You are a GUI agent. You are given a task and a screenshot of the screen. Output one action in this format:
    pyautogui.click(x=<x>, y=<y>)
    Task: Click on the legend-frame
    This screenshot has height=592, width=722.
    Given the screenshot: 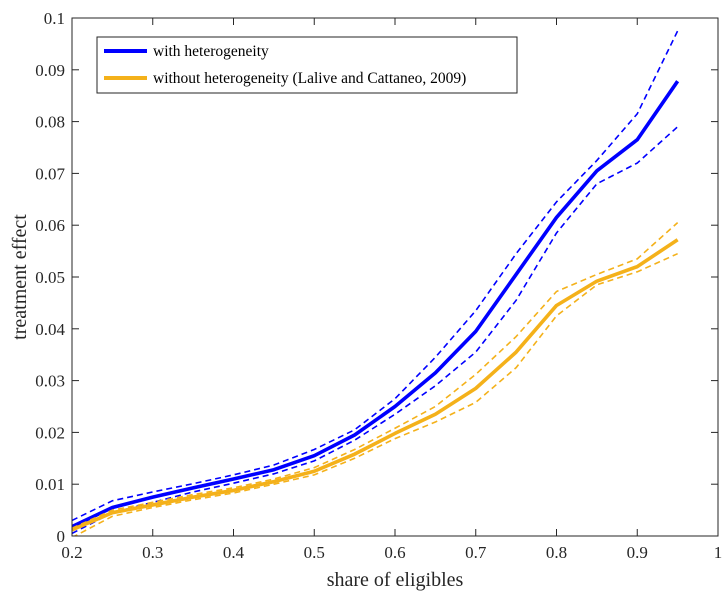 What is the action you would take?
    pyautogui.click(x=307, y=65)
    